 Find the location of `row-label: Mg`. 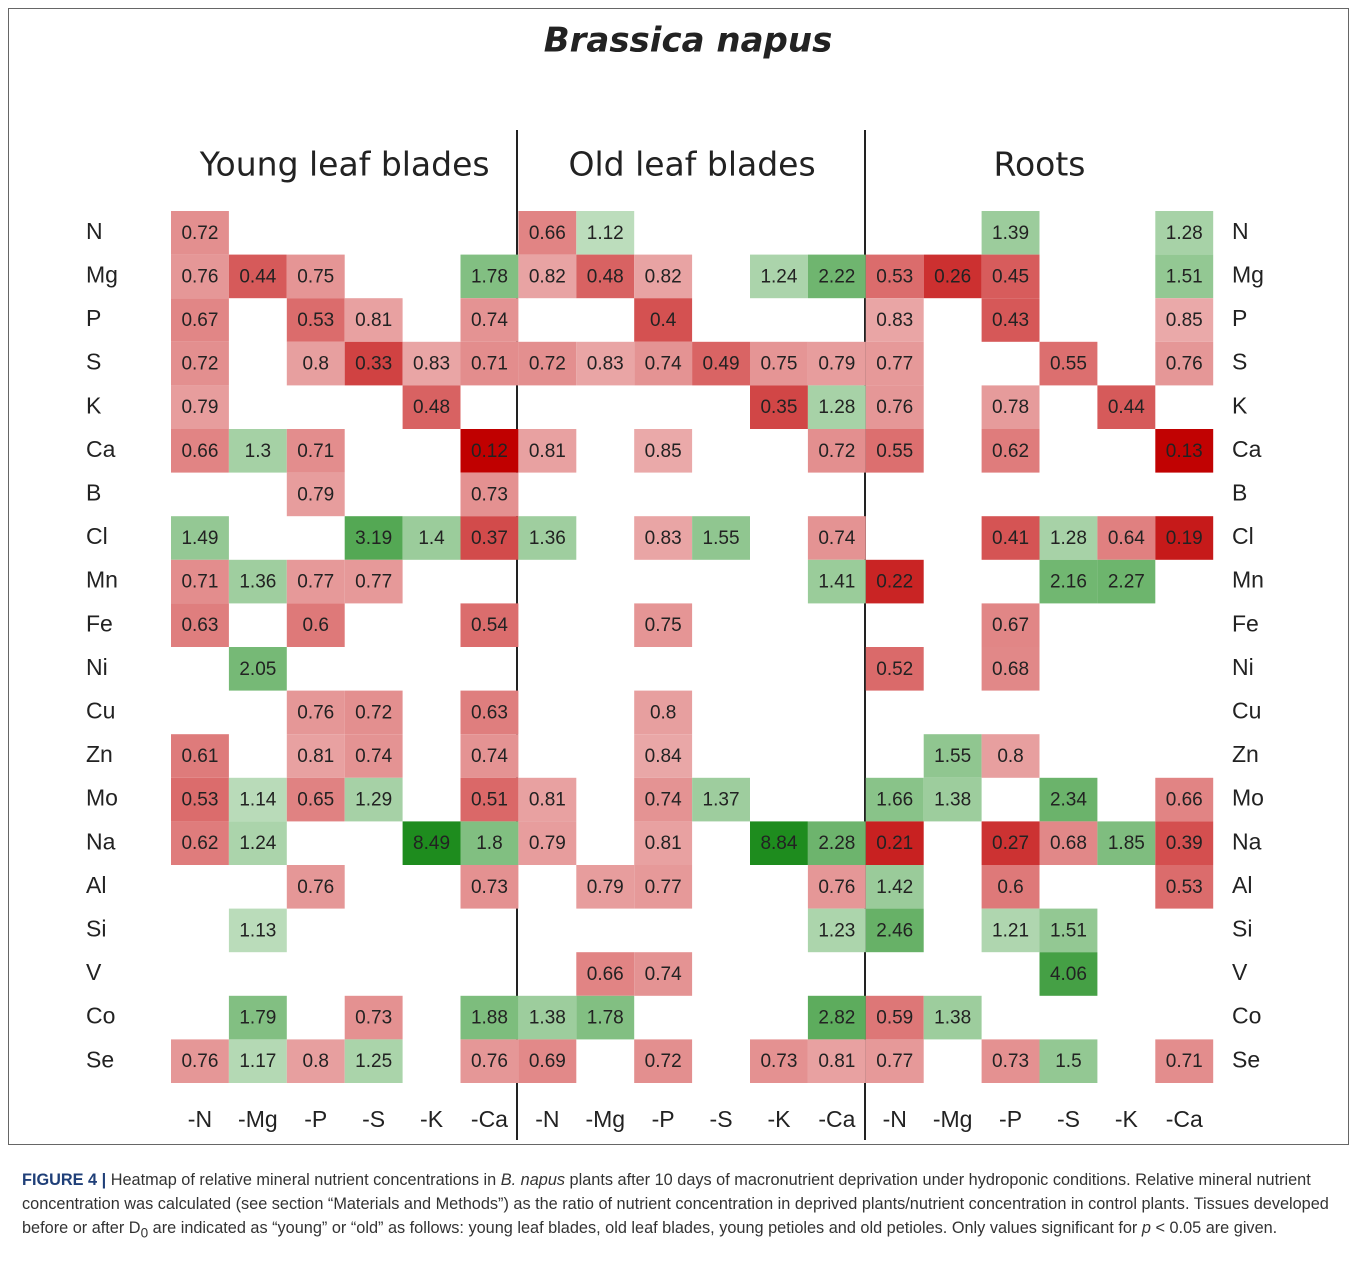

row-label: Mg is located at coordinates (1248, 274).